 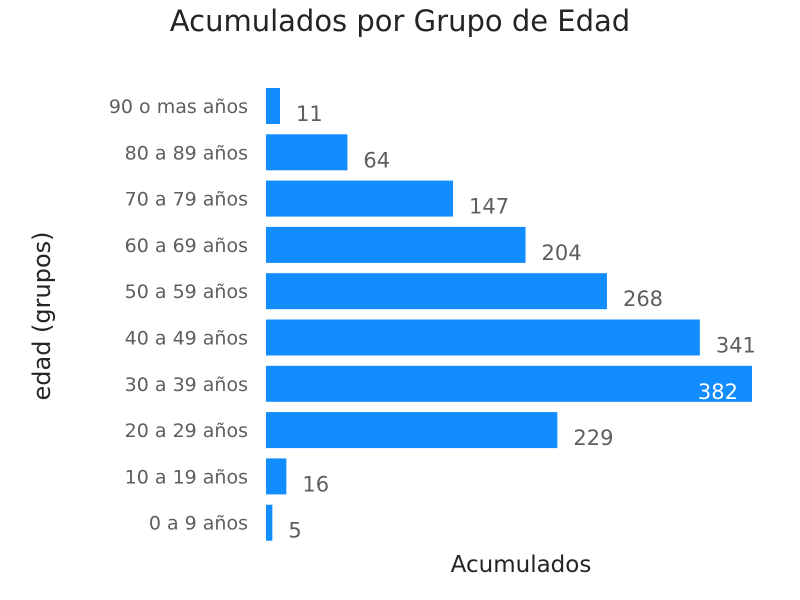 I want to click on y-tick-label: 50 a 59 años, so click(x=186, y=292).